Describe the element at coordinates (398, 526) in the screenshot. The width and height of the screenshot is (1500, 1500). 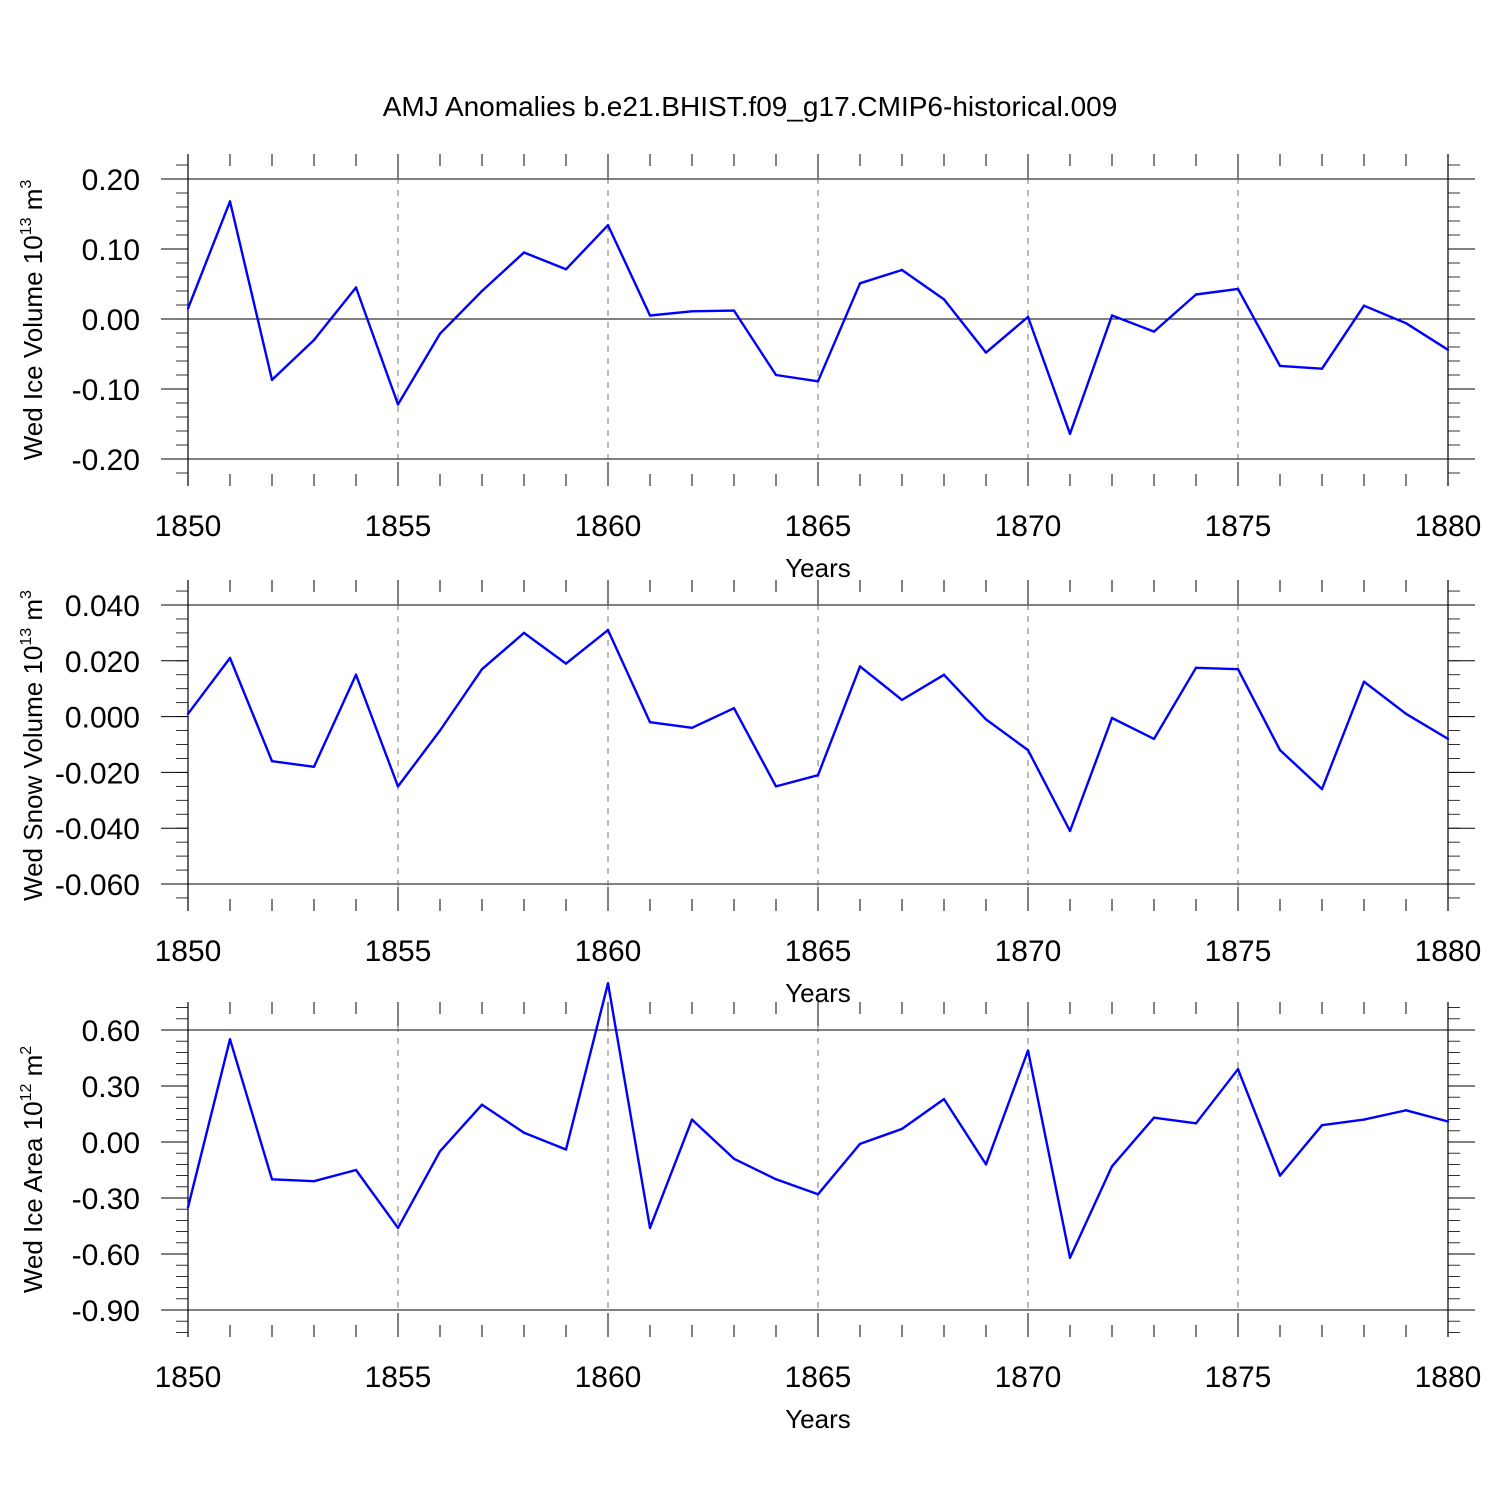
I see `x-tick-label-1855: 1855` at that location.